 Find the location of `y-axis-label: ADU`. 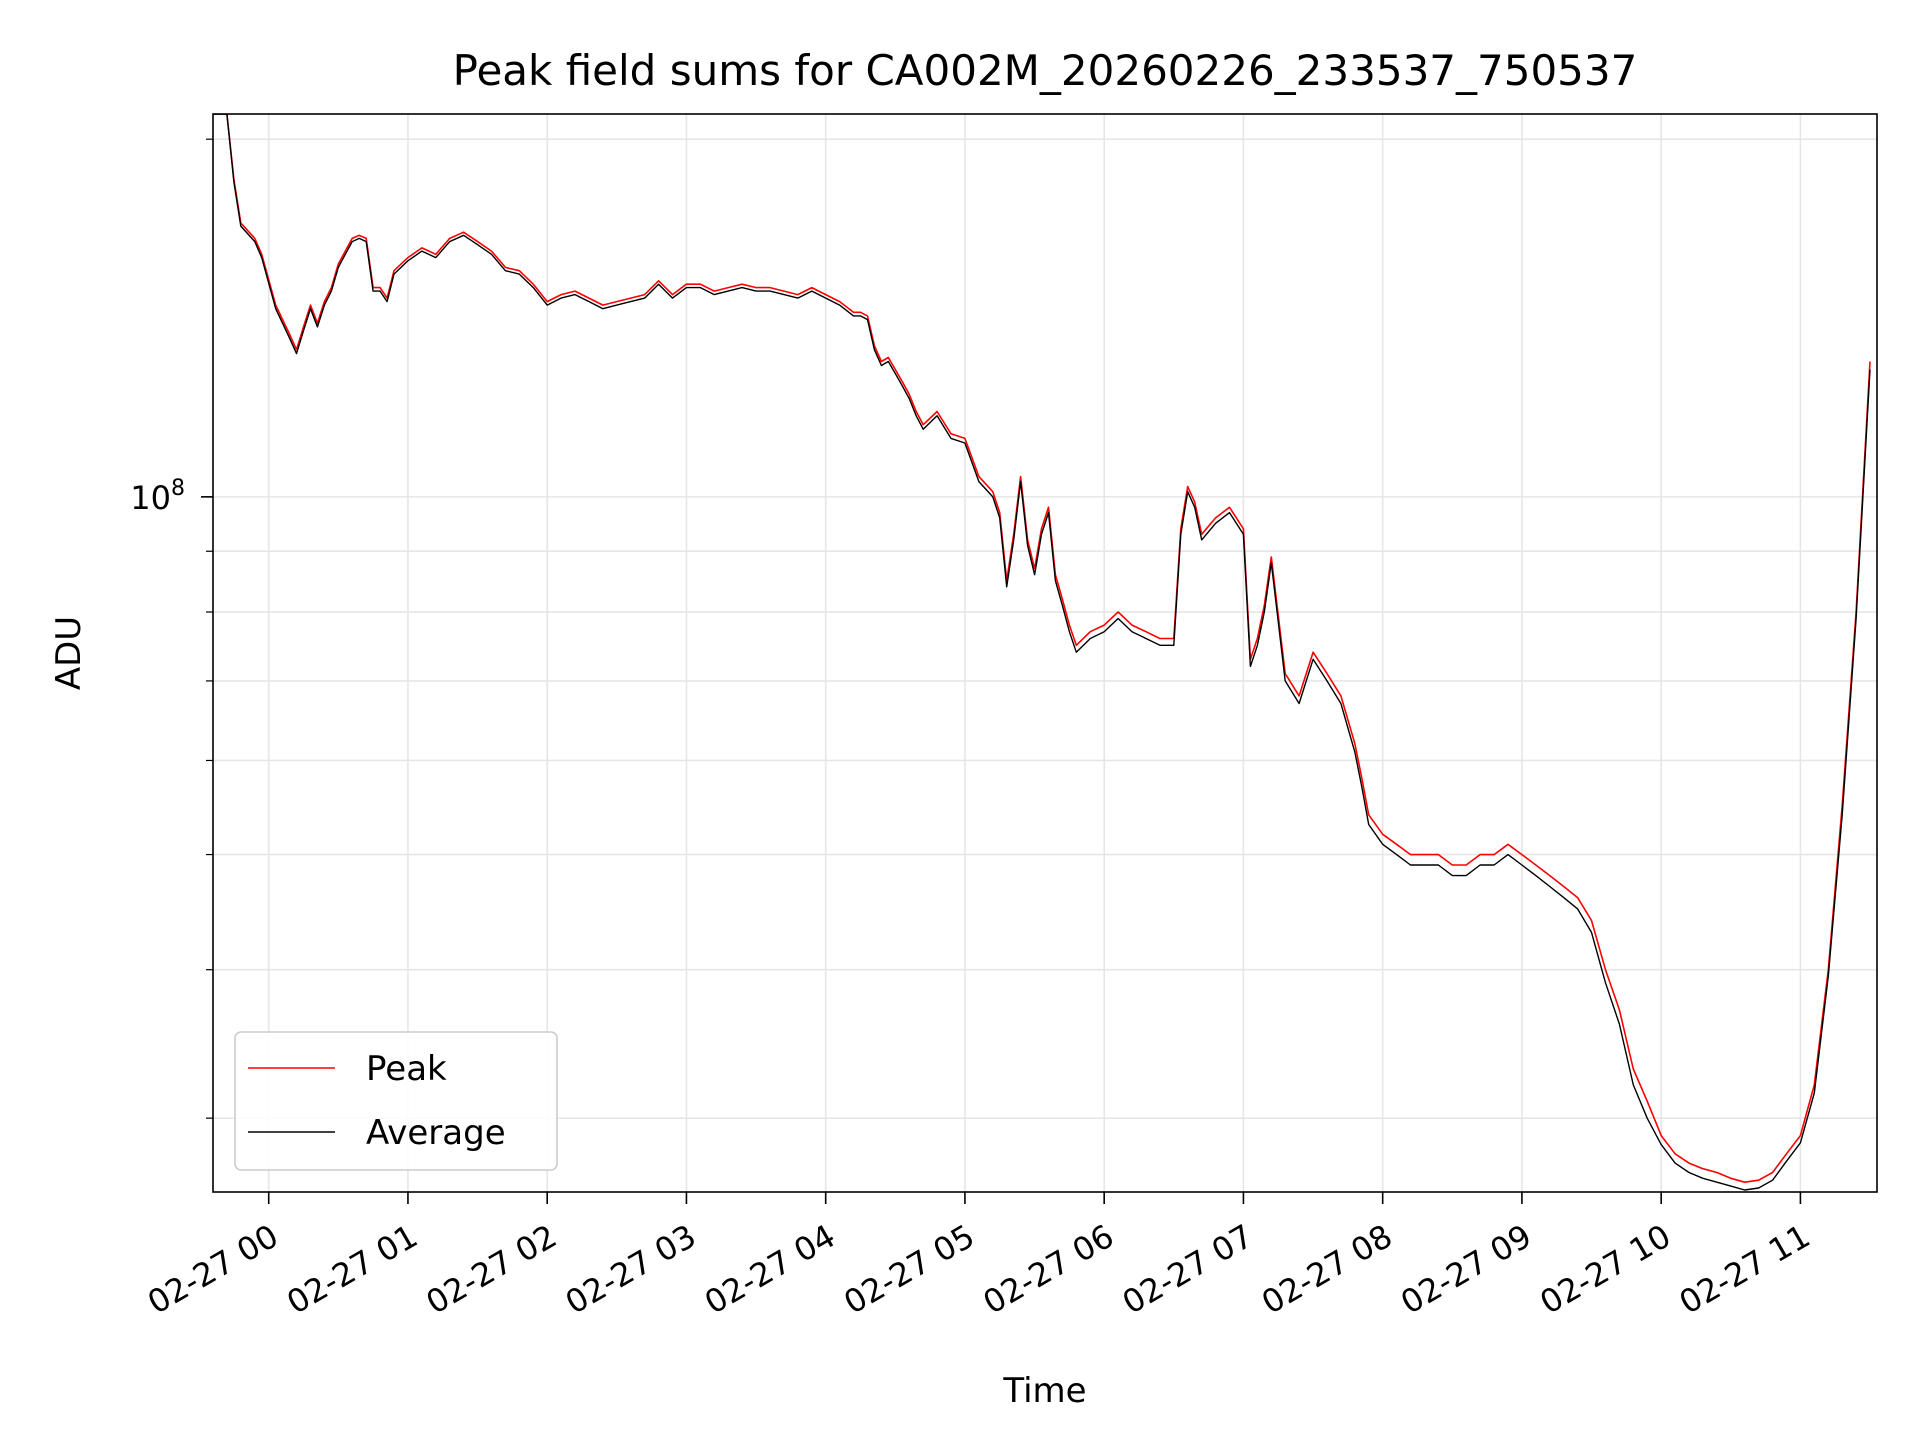

y-axis-label: ADU is located at coordinates (69, 653).